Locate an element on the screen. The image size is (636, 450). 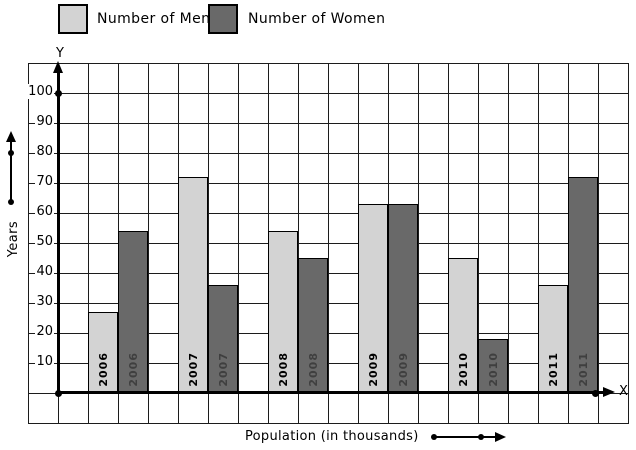
bar-men-2011: 2011 is located at coordinates (553, 339).